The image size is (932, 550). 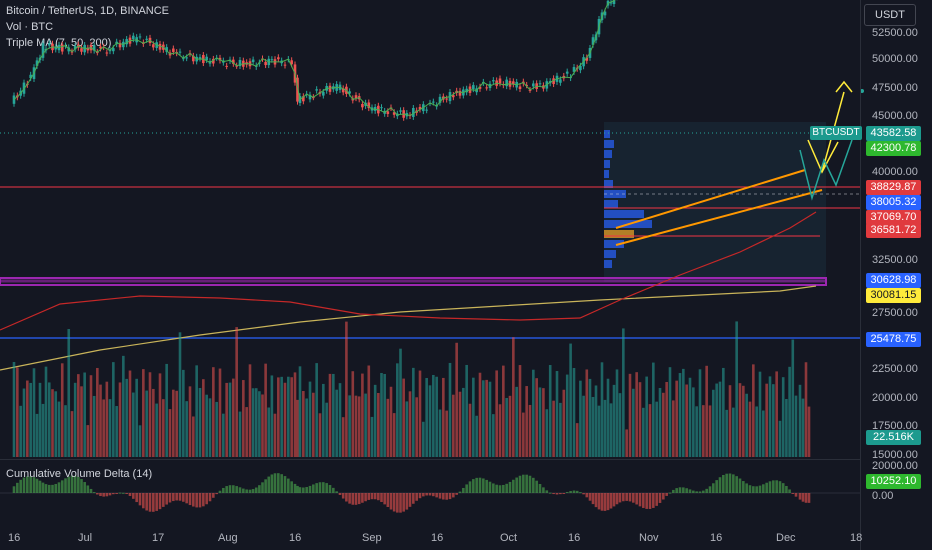 I want to click on price-tick-label: 32500.00, so click(x=895, y=260).